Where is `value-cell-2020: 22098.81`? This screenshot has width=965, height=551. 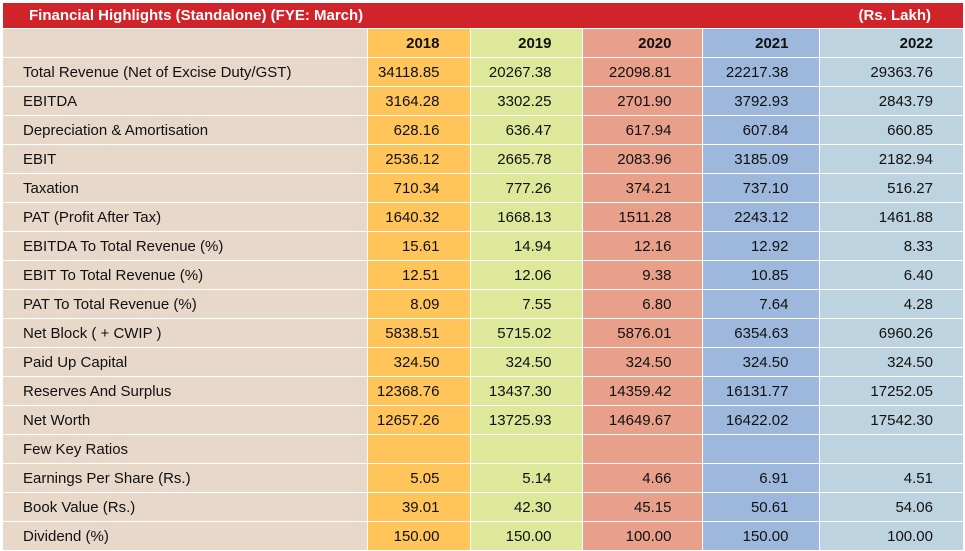
value-cell-2020: 22098.81 is located at coordinates (642, 72).